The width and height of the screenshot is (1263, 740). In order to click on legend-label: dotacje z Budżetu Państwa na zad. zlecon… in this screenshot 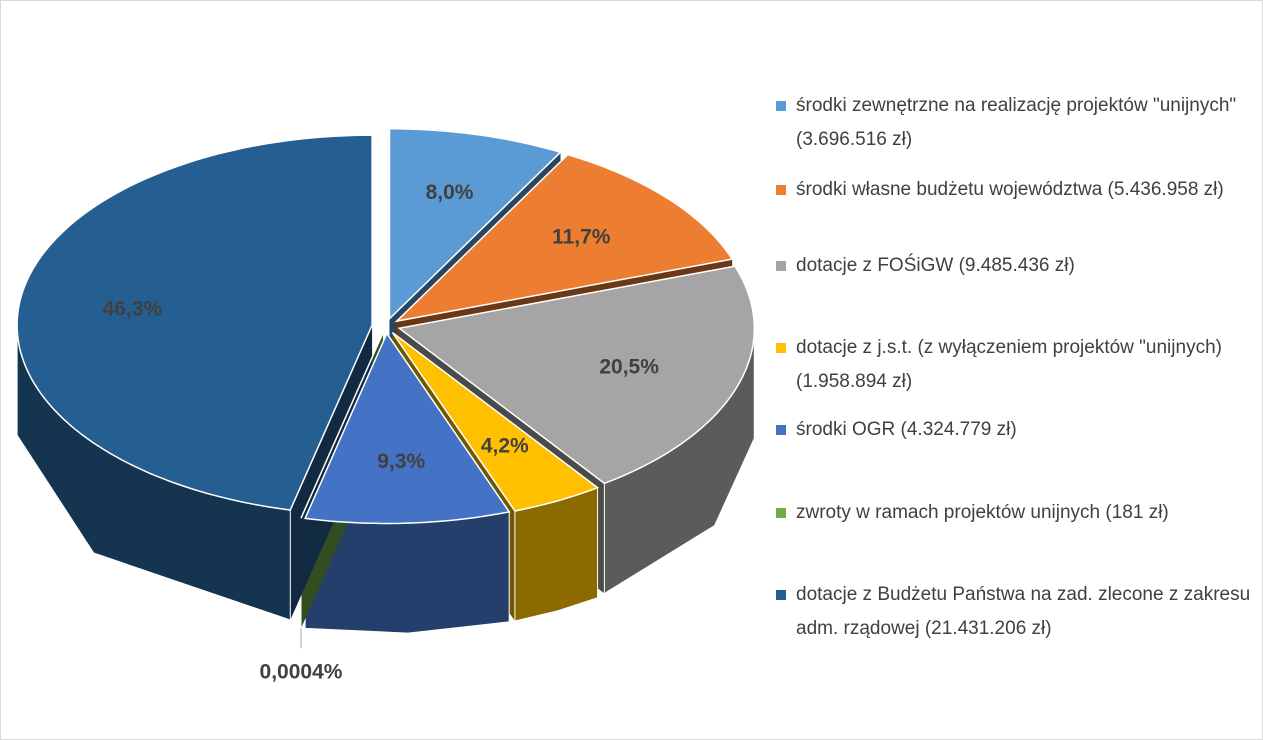, I will do `click(1023, 611)`.